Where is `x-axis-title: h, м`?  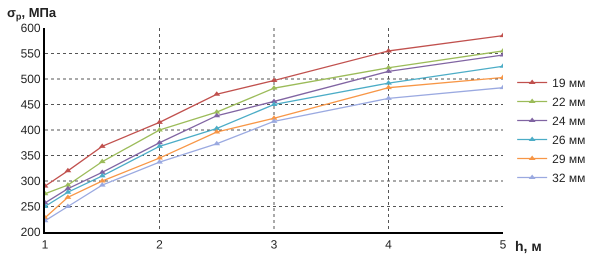
x-axis-title: h, м is located at coordinates (528, 246).